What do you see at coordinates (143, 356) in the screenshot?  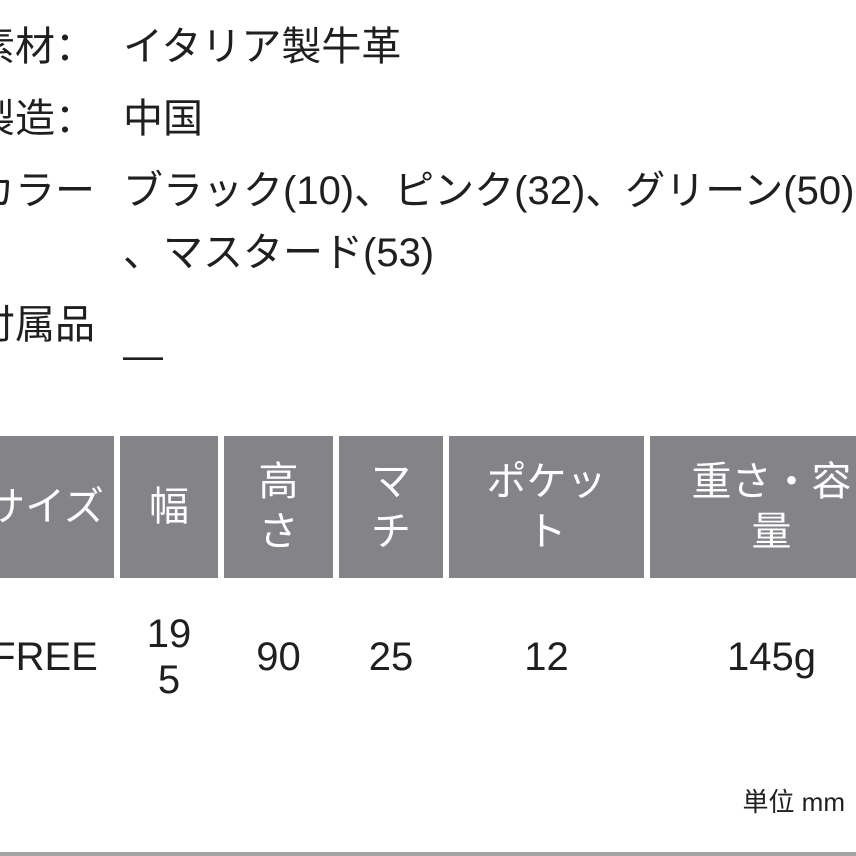 I see `spec-value-accessories: —` at bounding box center [143, 356].